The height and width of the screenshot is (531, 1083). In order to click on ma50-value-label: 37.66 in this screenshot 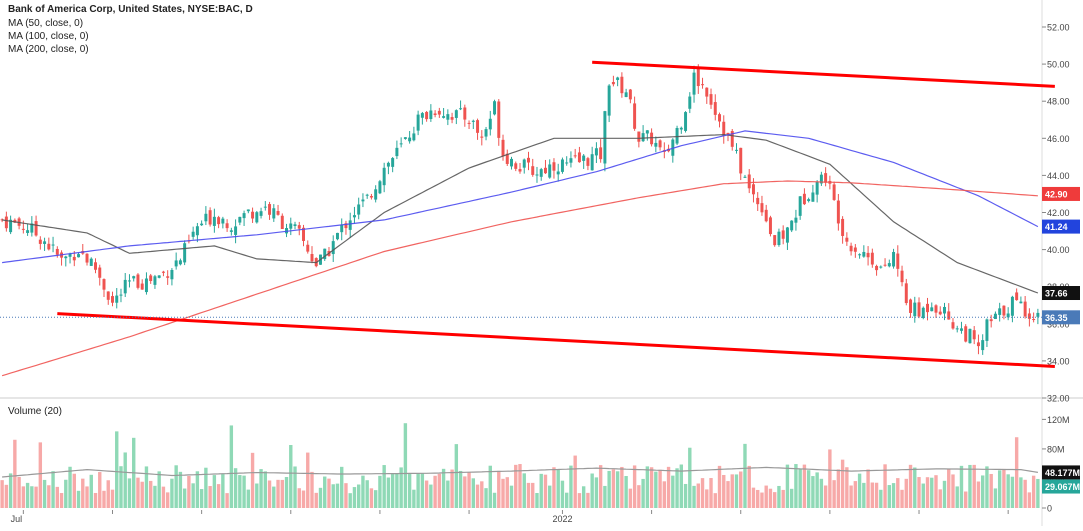, I will do `click(1056, 294)`.